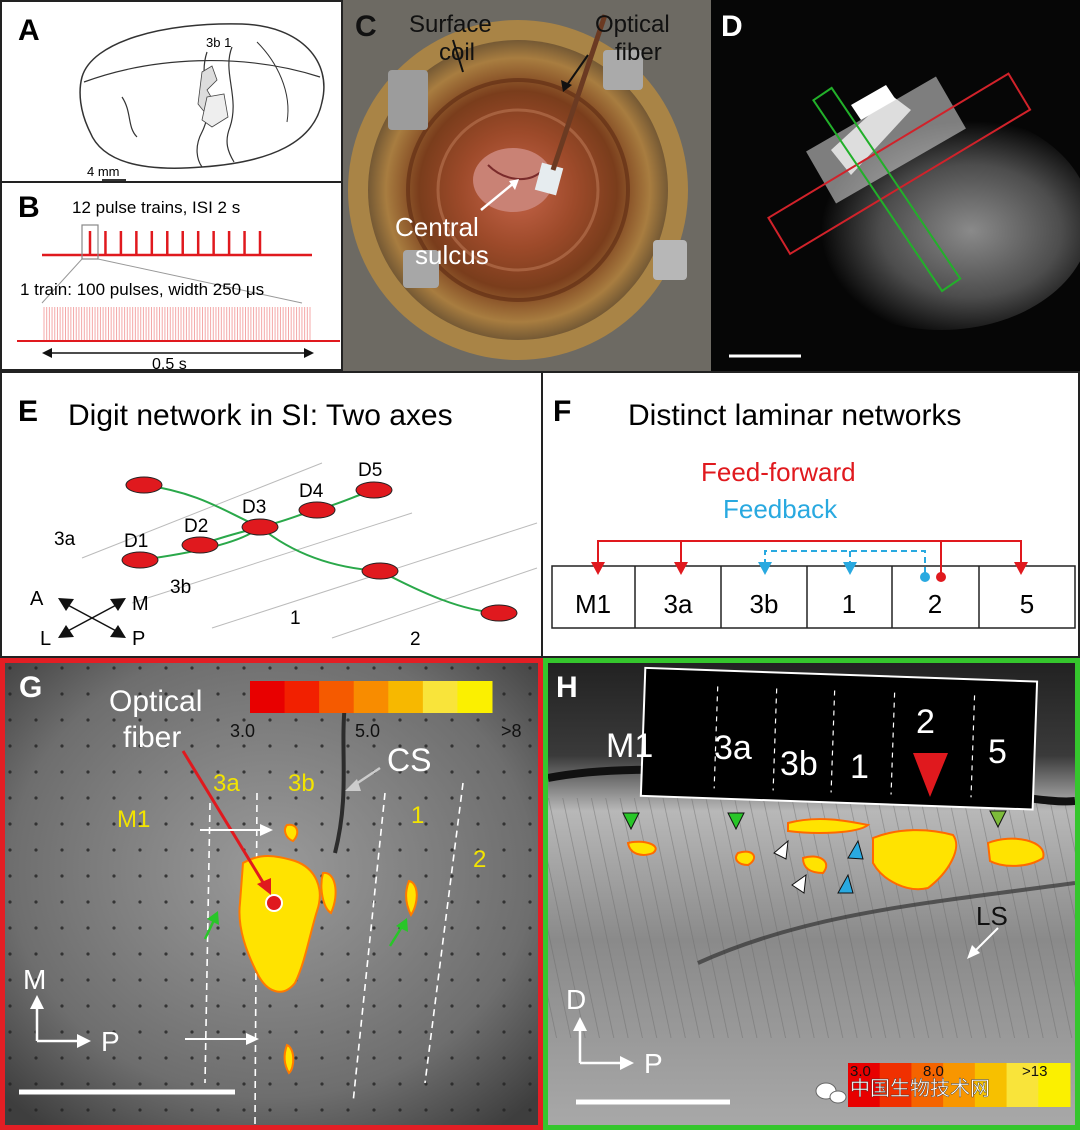 Image resolution: width=1080 pixels, height=1130 pixels. What do you see at coordinates (809, 556) in the screenshot?
I see `feedforward-arrows` at bounding box center [809, 556].